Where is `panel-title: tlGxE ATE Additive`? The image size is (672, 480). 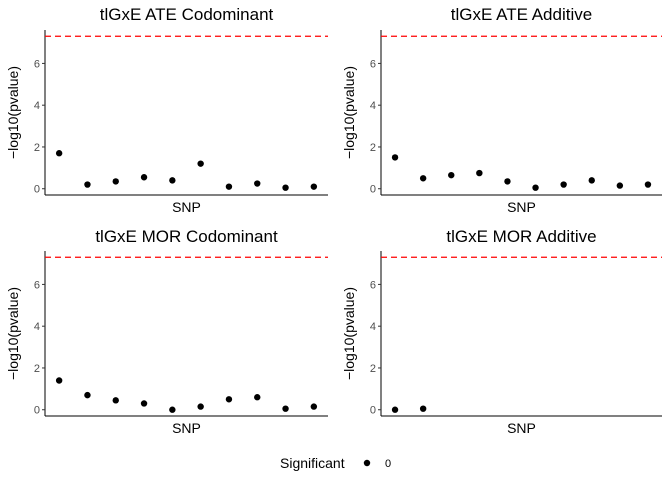 panel-title: tlGxE ATE Additive is located at coordinates (521, 14).